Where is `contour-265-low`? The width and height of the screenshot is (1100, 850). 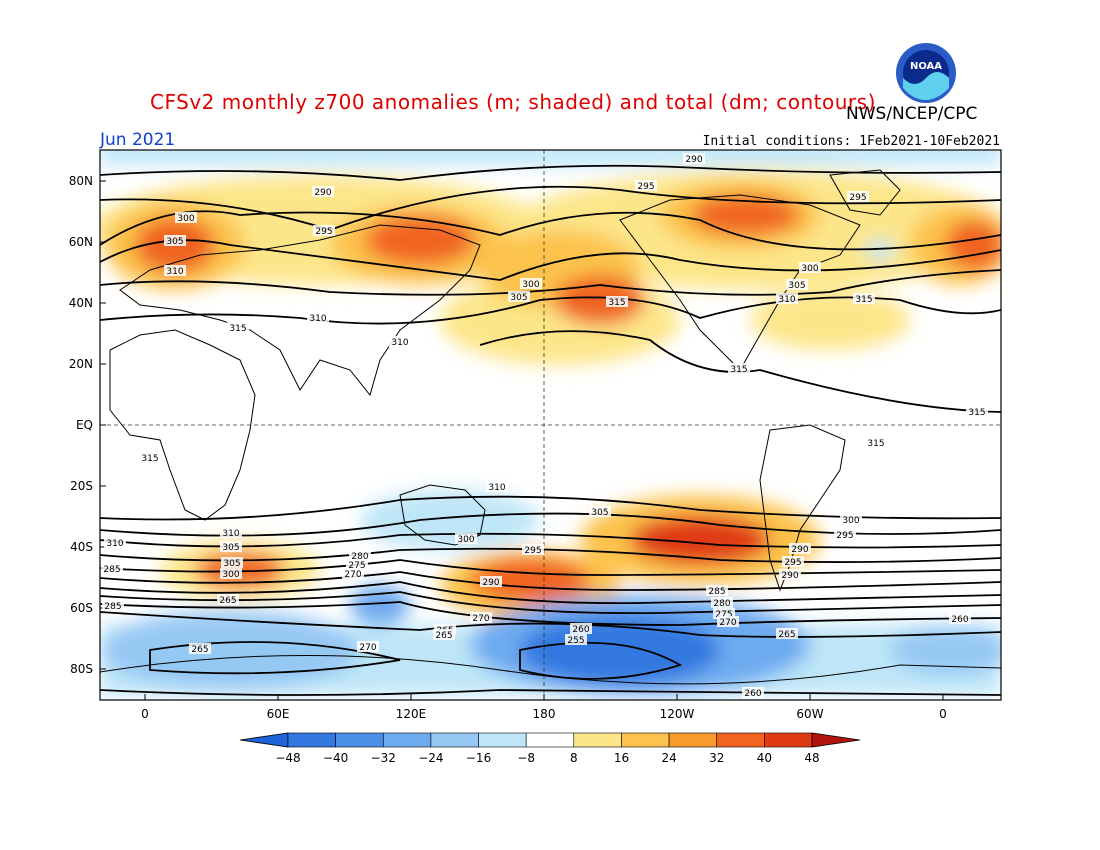 contour-265-low is located at coordinates (275, 658).